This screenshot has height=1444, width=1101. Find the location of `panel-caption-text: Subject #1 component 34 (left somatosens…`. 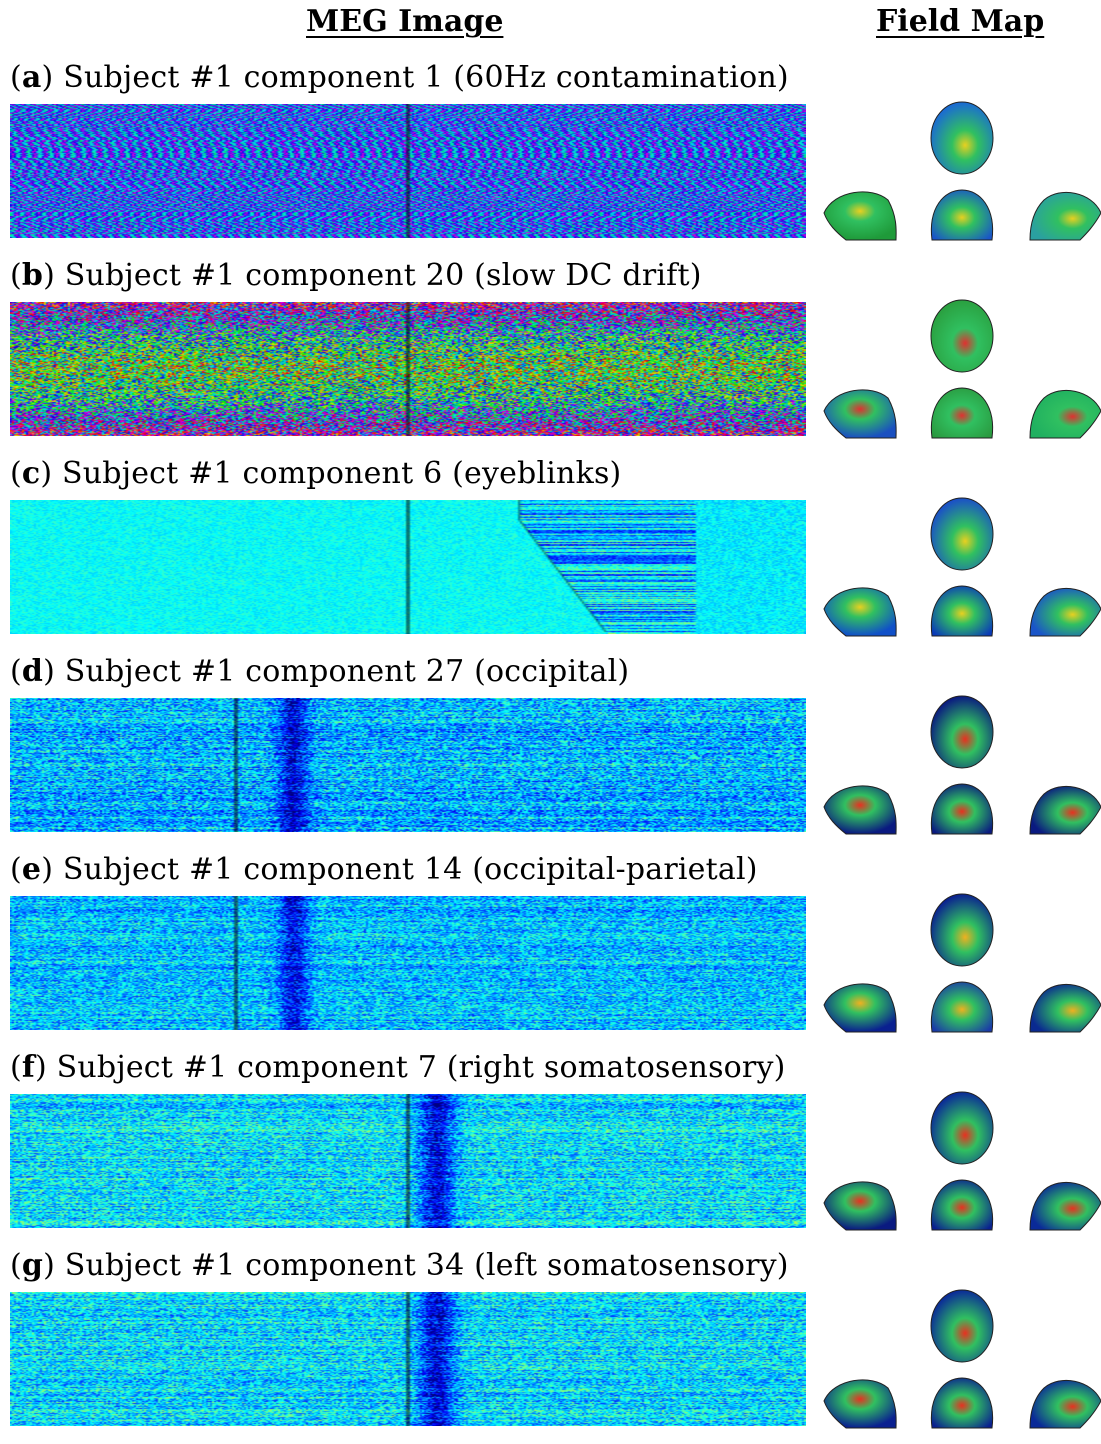

panel-caption-text: Subject #1 component 34 (left somatosens… is located at coordinates (426, 1265).